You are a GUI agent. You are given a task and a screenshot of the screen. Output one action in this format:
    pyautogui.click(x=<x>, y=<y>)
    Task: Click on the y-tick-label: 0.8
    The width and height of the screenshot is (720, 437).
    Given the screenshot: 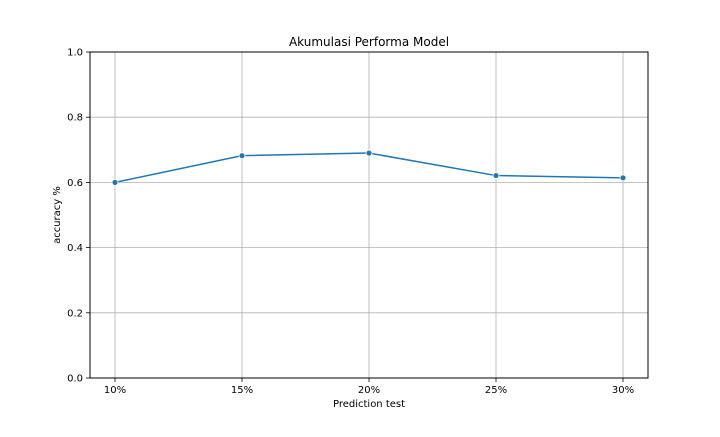 What is the action you would take?
    pyautogui.click(x=75, y=118)
    